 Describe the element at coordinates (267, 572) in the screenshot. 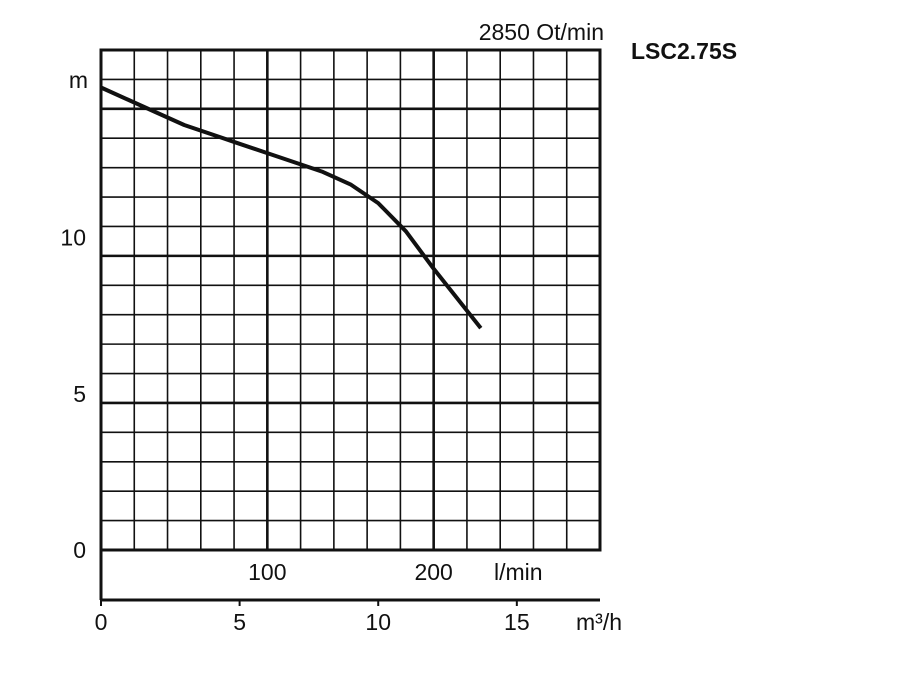

I see `x2-tick-label: 100` at that location.